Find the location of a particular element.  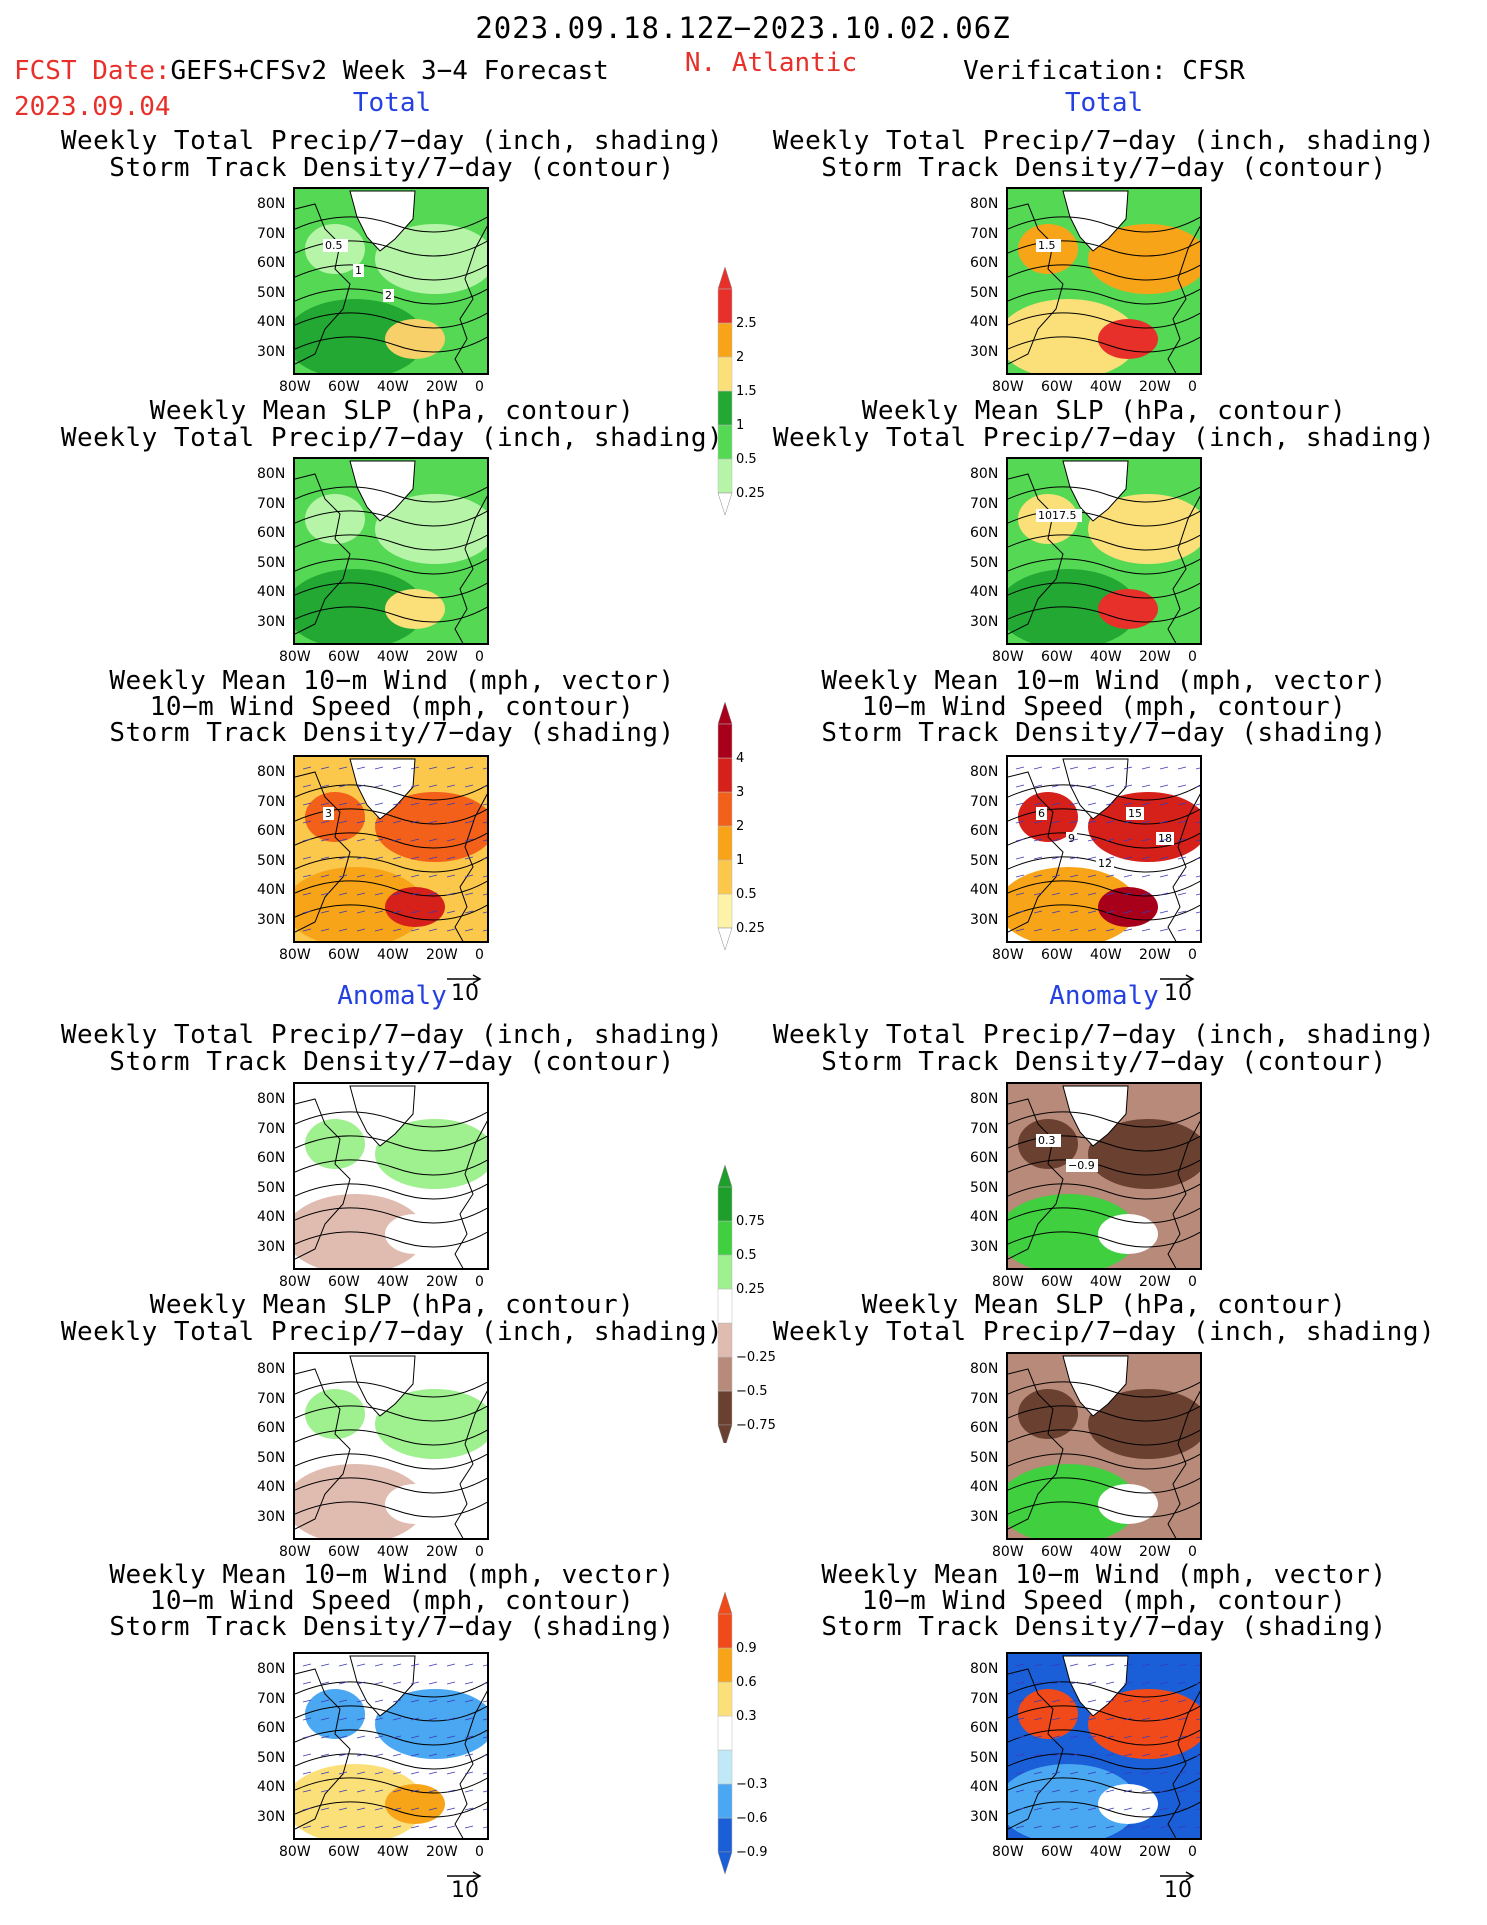

contour-label: 15 is located at coordinates (1135, 813).